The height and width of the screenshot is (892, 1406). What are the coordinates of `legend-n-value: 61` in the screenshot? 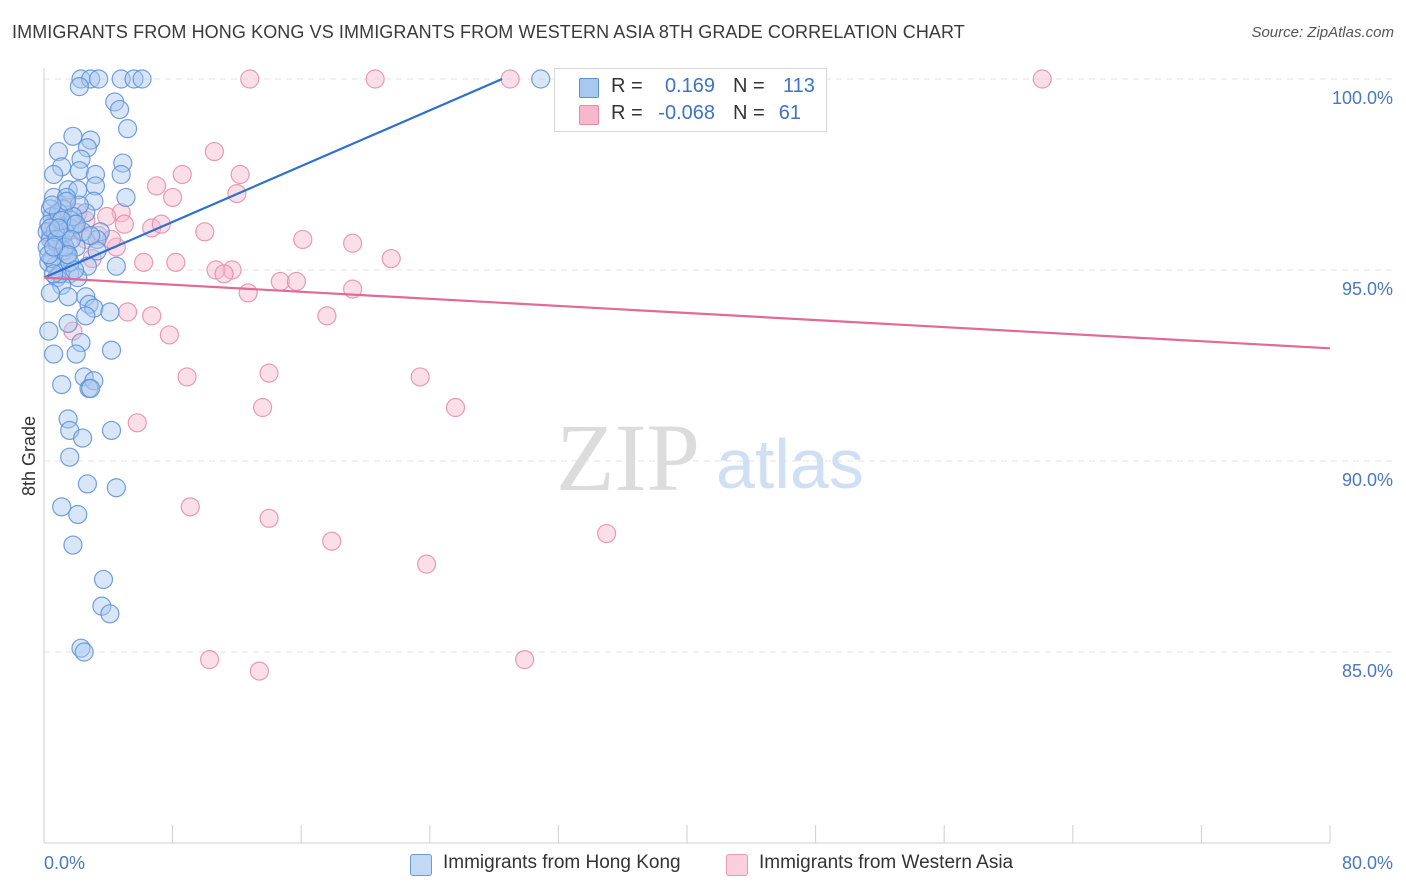 It's located at (789, 113).